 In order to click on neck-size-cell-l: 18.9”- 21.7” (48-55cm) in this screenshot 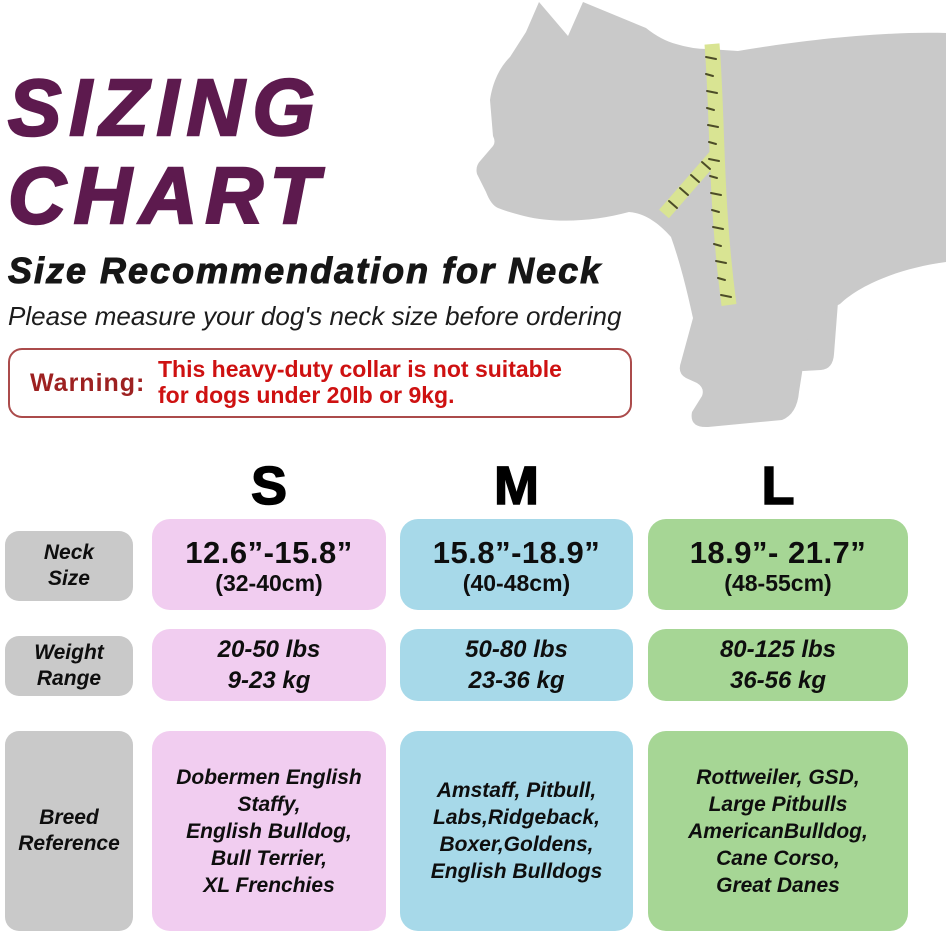, I will do `click(778, 564)`.